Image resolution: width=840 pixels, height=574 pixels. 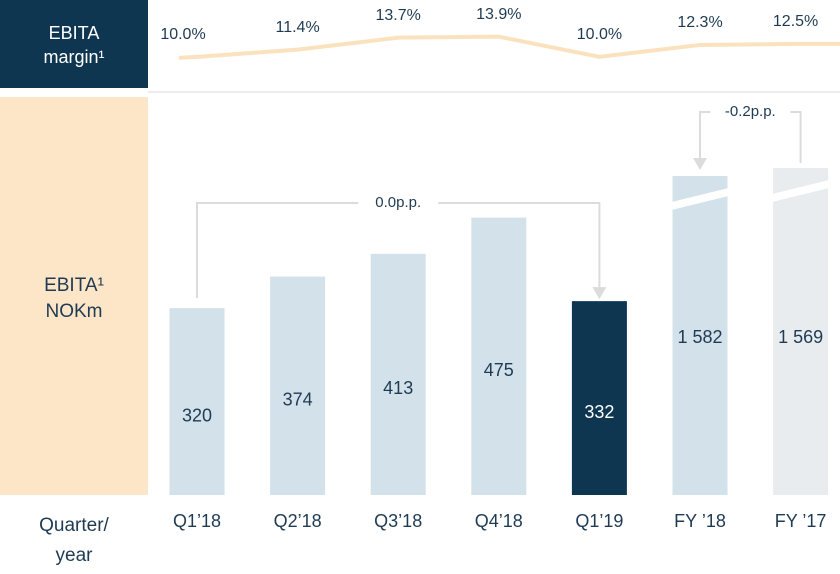 What do you see at coordinates (509, 47) in the screenshot?
I see `margin-line` at bounding box center [509, 47].